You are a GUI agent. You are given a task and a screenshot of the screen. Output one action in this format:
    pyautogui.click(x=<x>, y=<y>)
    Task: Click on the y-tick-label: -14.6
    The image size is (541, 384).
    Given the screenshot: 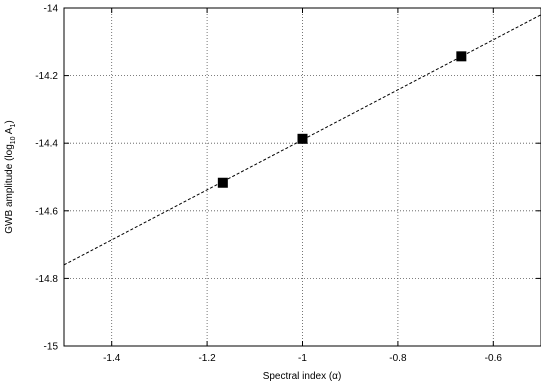 What is the action you would take?
    pyautogui.click(x=46, y=211)
    